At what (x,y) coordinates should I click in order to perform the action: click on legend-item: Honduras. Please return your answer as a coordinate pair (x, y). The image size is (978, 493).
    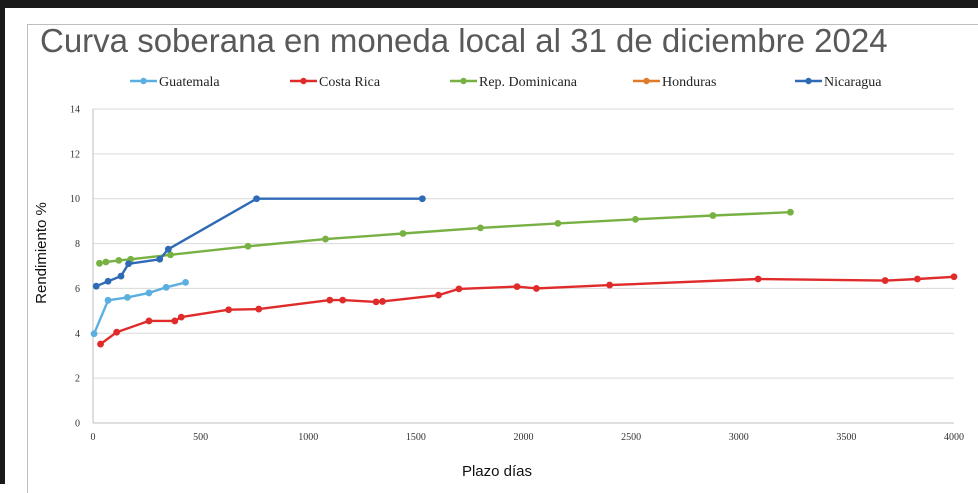
    Looking at the image, I should click on (674, 82).